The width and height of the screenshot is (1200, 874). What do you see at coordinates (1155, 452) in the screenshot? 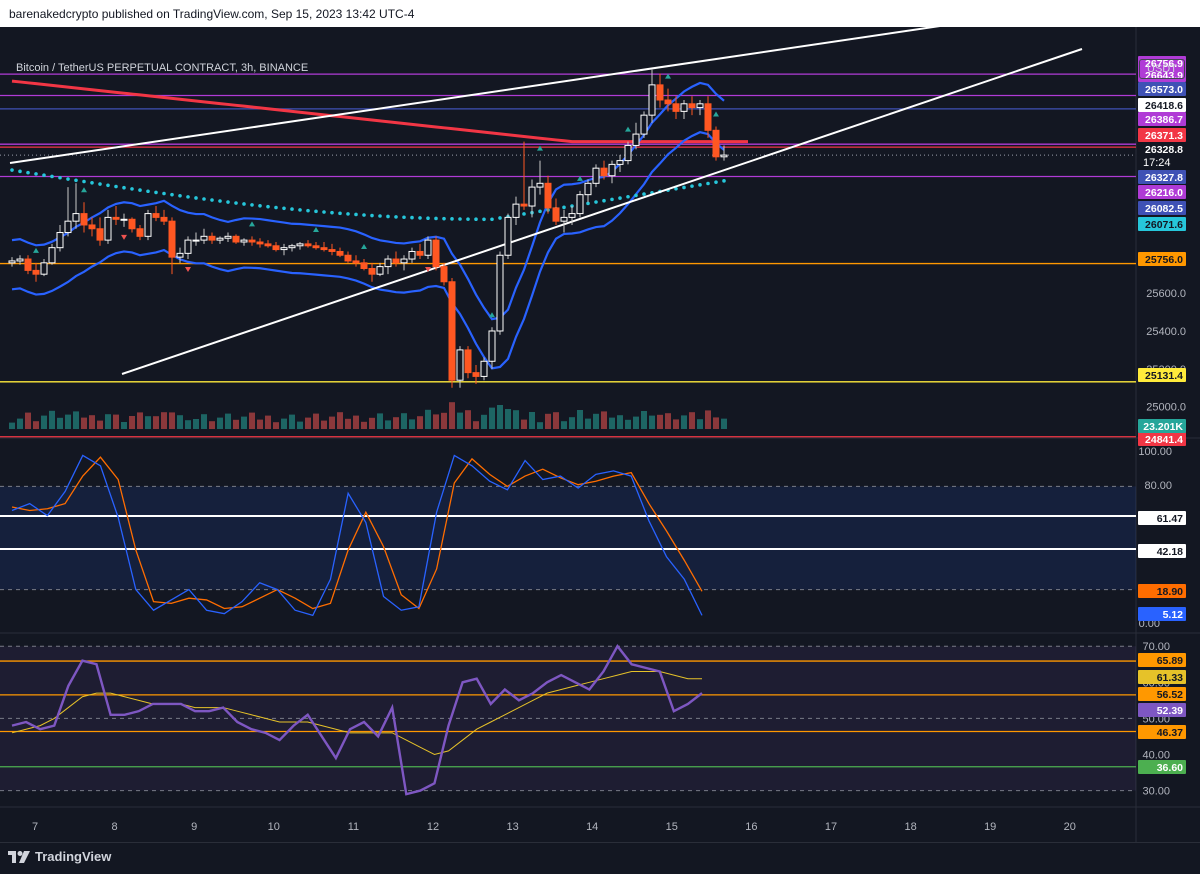
I see `stoch-tick-label: 100.00` at bounding box center [1155, 452].